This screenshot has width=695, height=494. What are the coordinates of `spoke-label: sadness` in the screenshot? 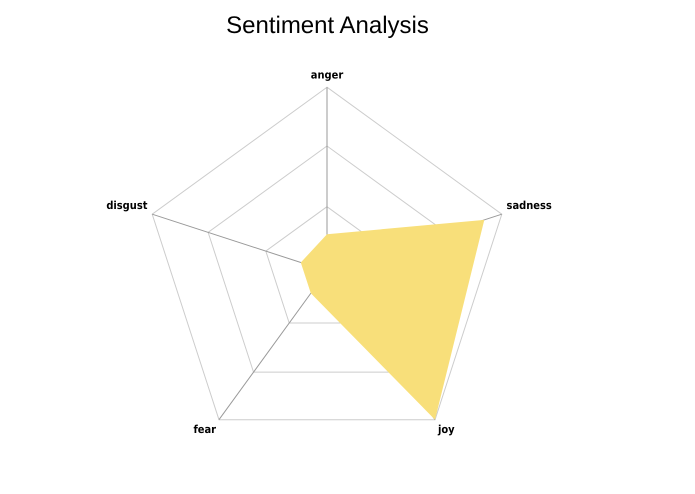 It's located at (529, 205).